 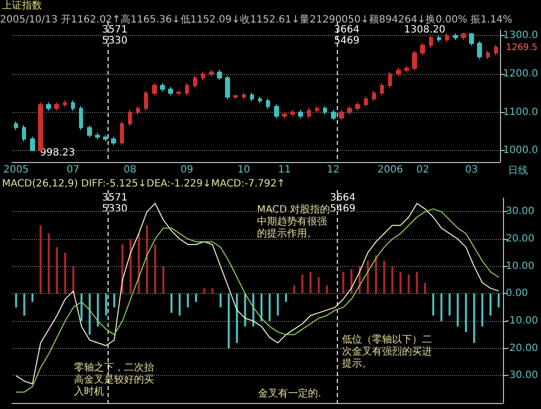 What do you see at coordinates (520, 36) in the screenshot?
I see `y-tick-label: 1300.0` at bounding box center [520, 36].